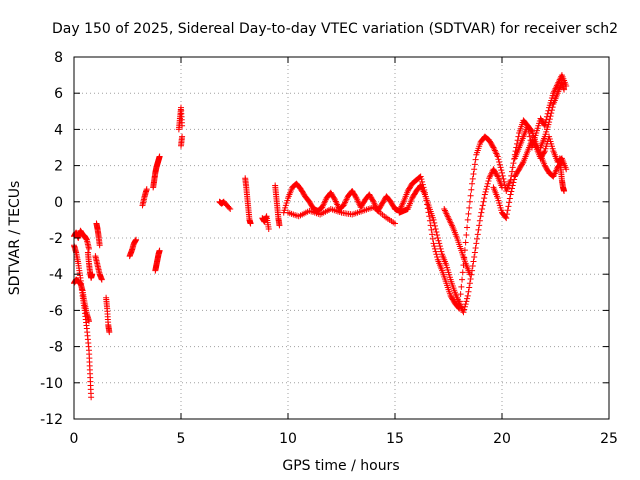 Image resolution: width=640 pixels, height=480 pixels. I want to click on y-tick-label: -10, so click(51, 384).